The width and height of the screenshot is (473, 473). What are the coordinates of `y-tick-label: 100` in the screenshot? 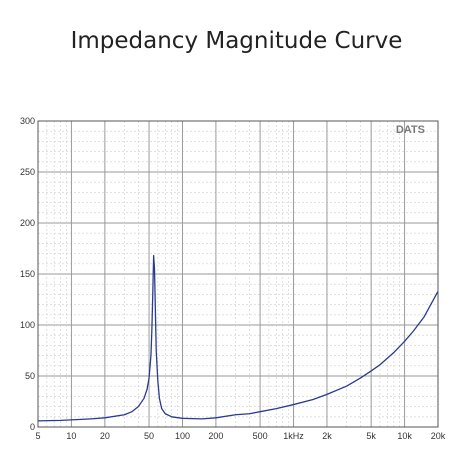 It's located at (27, 325).